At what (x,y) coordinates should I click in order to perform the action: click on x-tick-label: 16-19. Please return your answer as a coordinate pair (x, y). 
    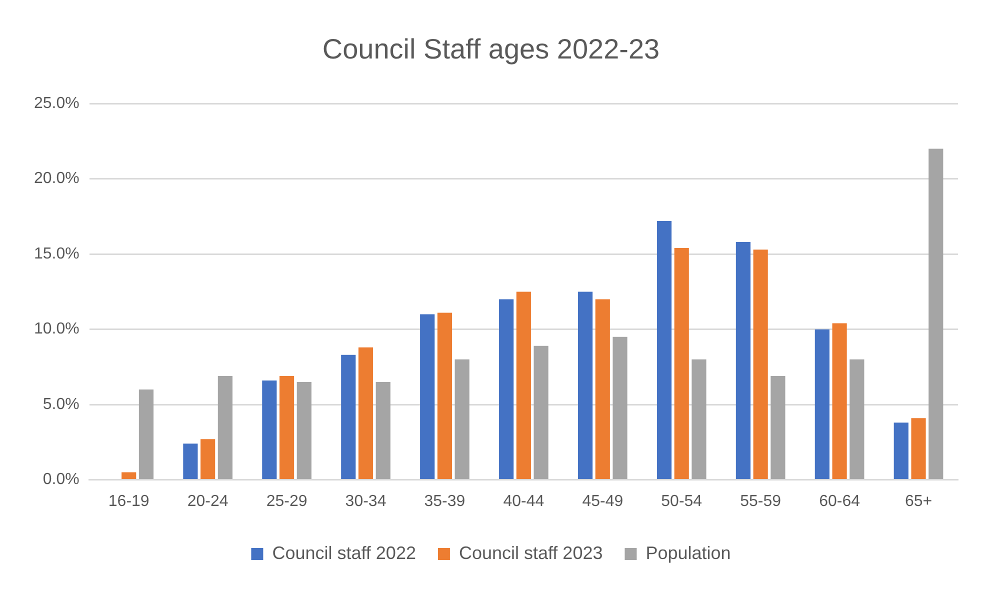
    Looking at the image, I should click on (129, 501).